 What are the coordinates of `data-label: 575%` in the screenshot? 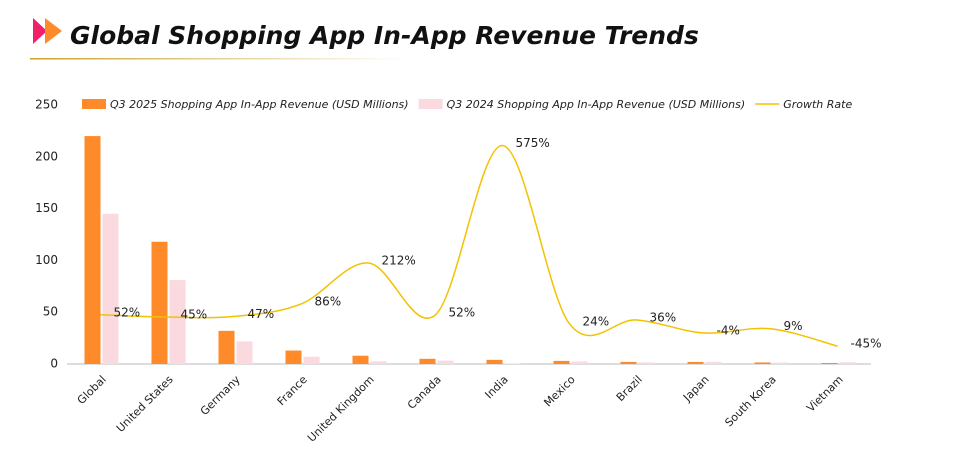 It's located at (533, 143).